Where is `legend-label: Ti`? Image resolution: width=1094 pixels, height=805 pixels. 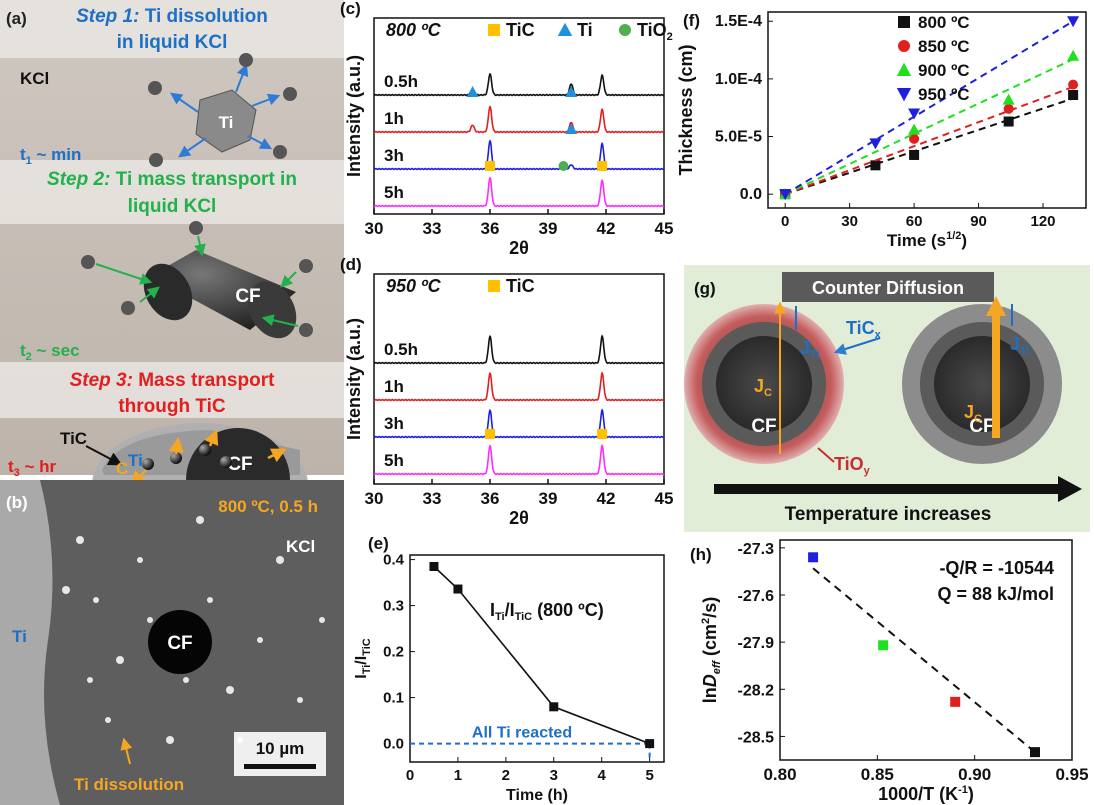
legend-label: Ti is located at coordinates (585, 30).